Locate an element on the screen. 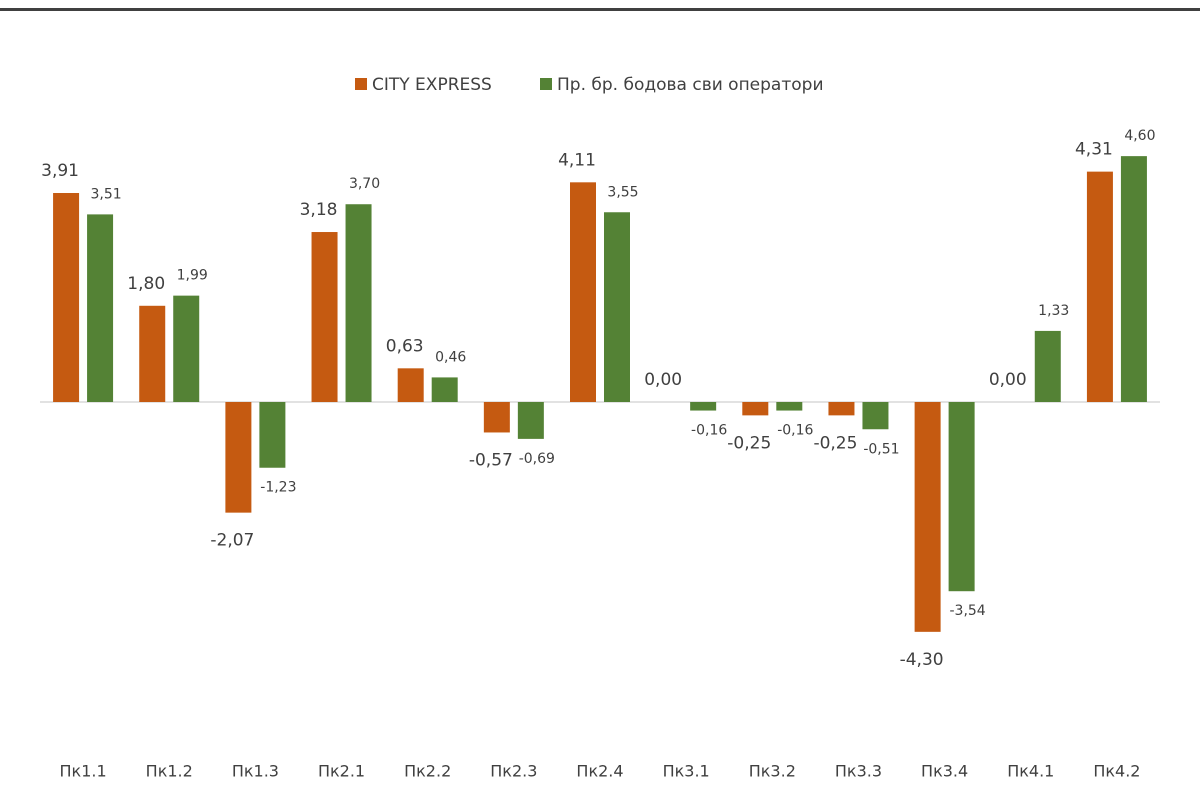 The height and width of the screenshot is (798, 1200). x-tick-label: Пк4.1 is located at coordinates (1030, 771).